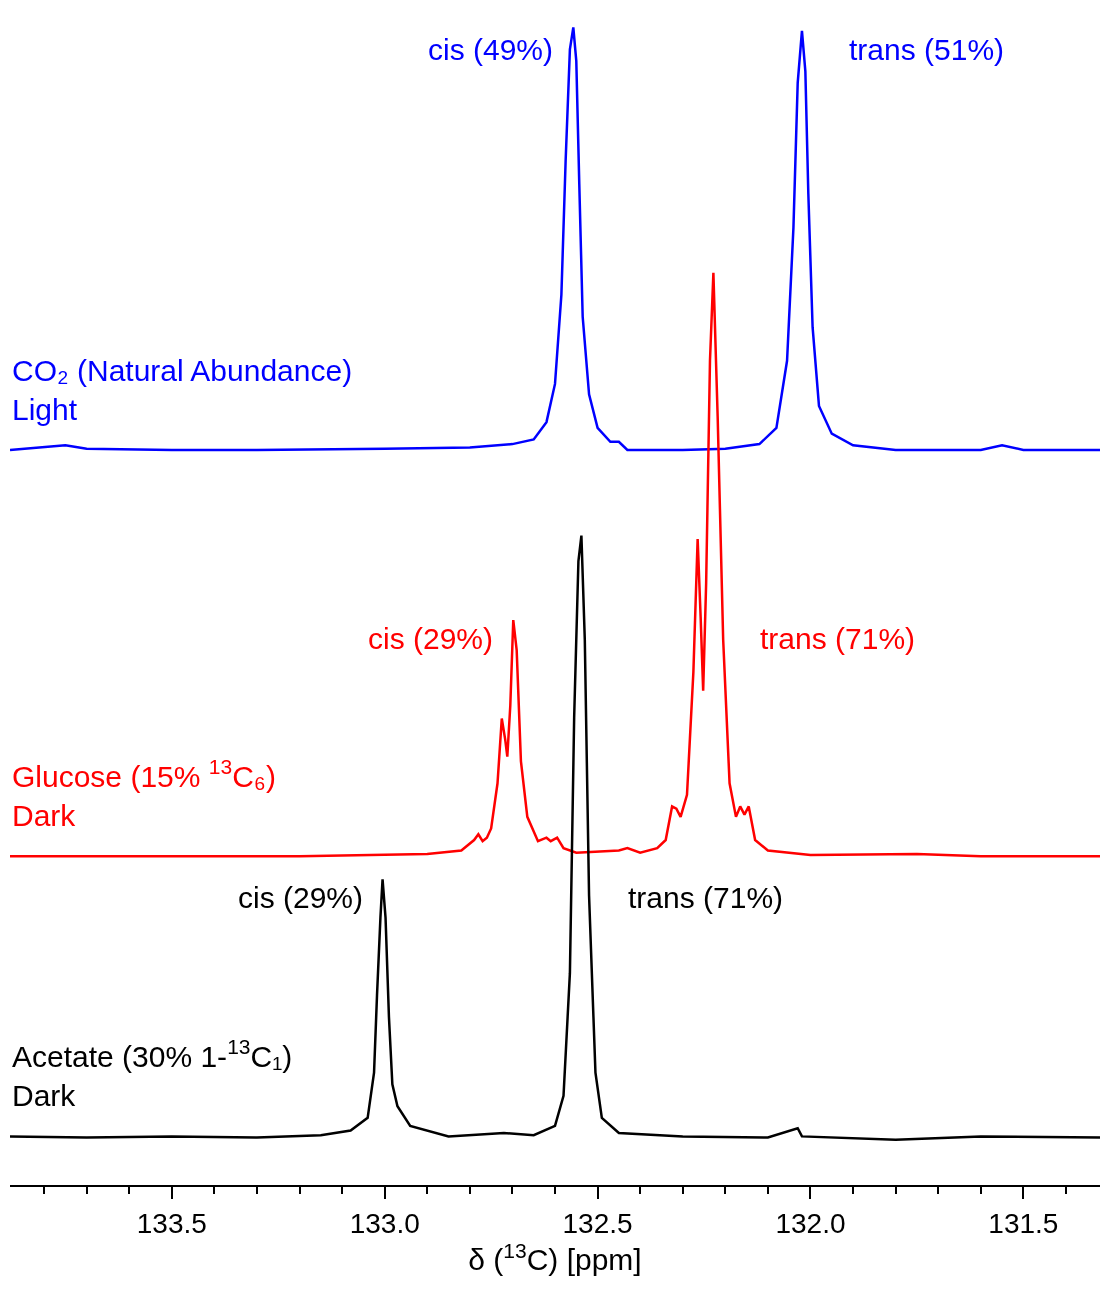  Describe the element at coordinates (182, 390) in the screenshot. I see `series-label: CO₂ (Natural Abundance) Light` at that location.